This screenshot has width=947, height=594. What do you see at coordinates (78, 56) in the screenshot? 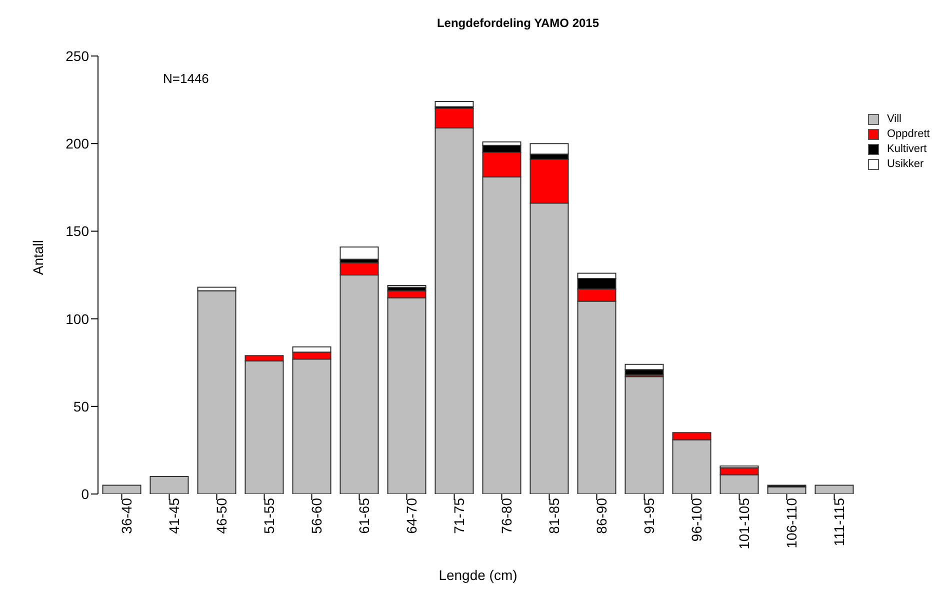
I see `y-tick-label: 250` at bounding box center [78, 56].